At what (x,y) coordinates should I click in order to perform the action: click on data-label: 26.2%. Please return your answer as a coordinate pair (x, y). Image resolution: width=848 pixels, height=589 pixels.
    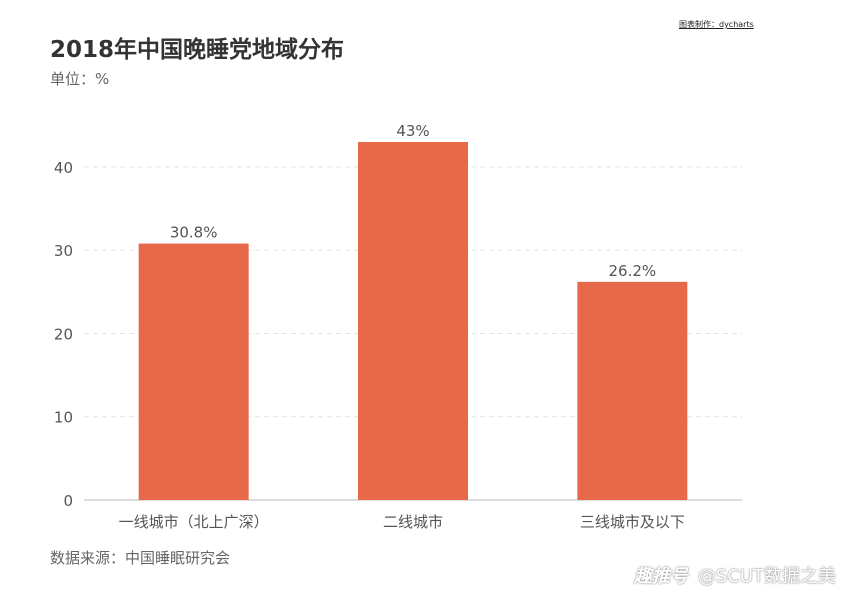
    Looking at the image, I should click on (633, 271).